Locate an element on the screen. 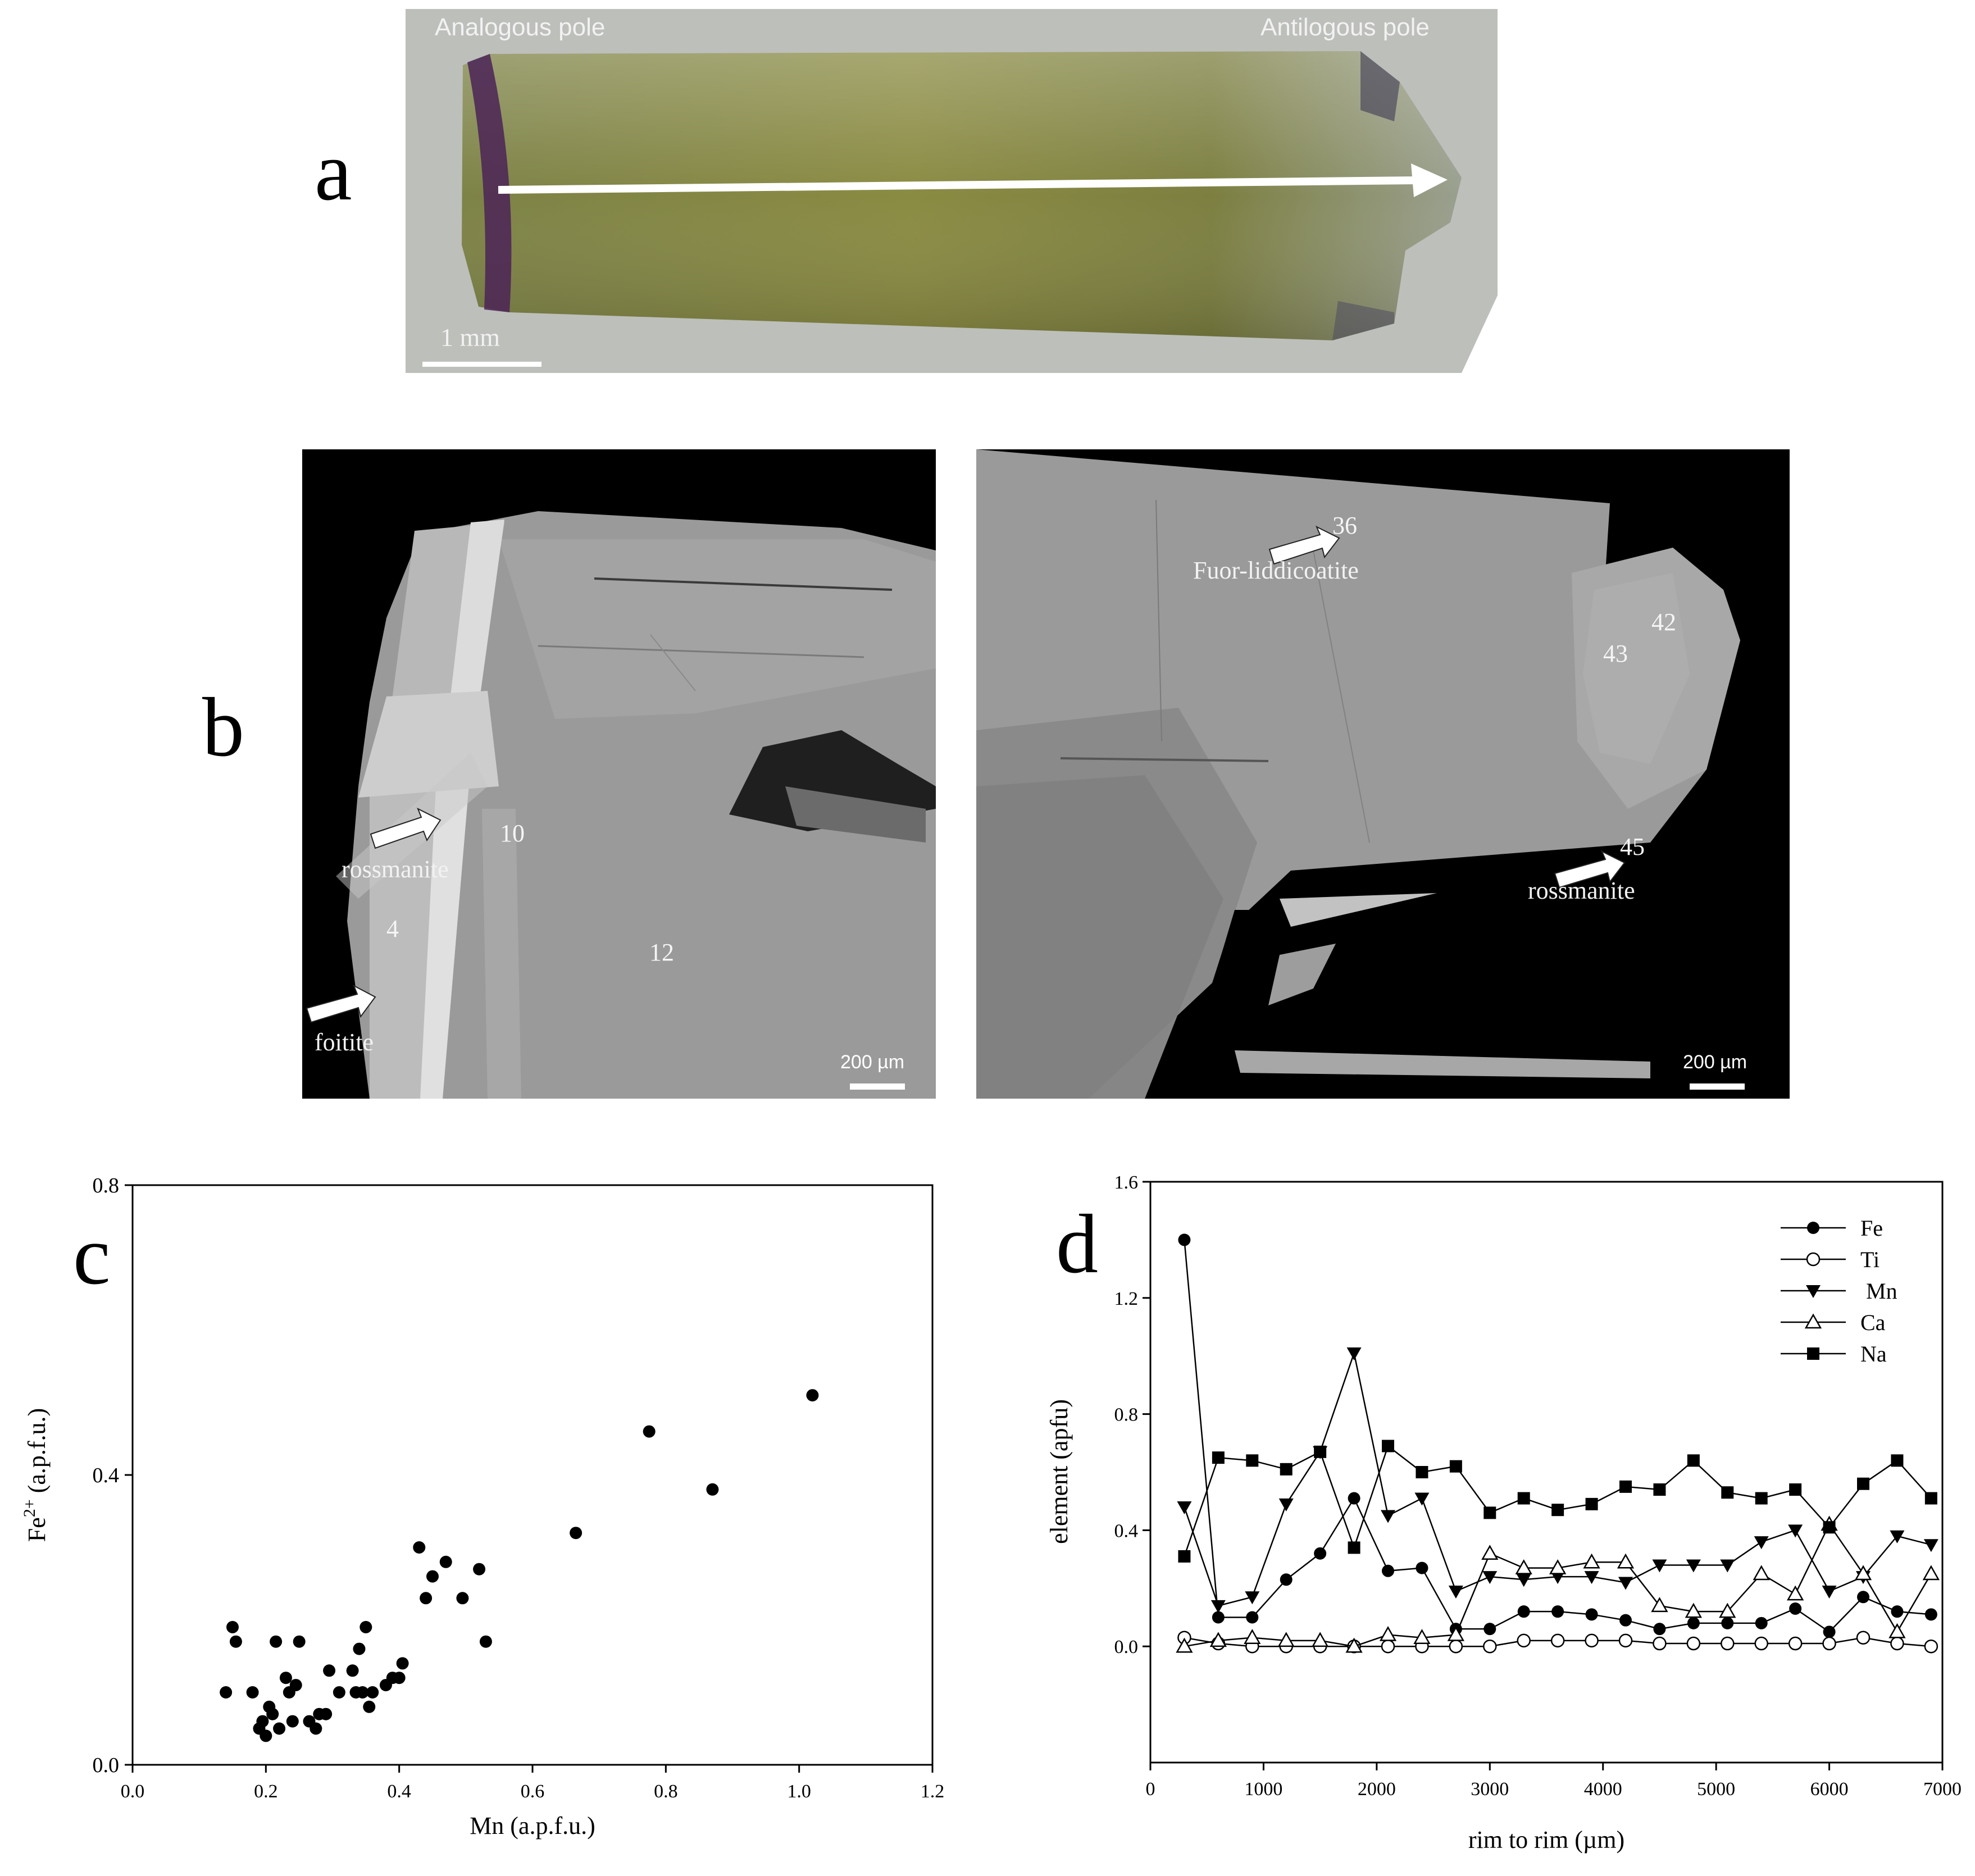 The width and height of the screenshot is (1975, 1876). x-tick-label-d: 4000 is located at coordinates (1603, 1789).